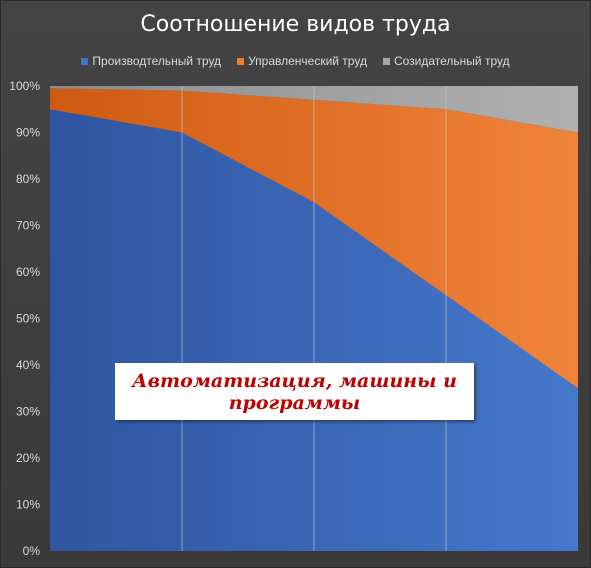  What do you see at coordinates (32, 551) in the screenshot?
I see `y-tick-label: 0%` at bounding box center [32, 551].